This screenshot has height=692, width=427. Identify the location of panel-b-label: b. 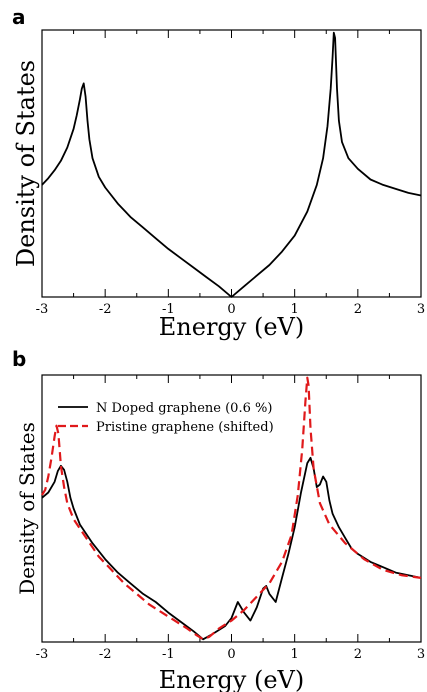
(19, 359).